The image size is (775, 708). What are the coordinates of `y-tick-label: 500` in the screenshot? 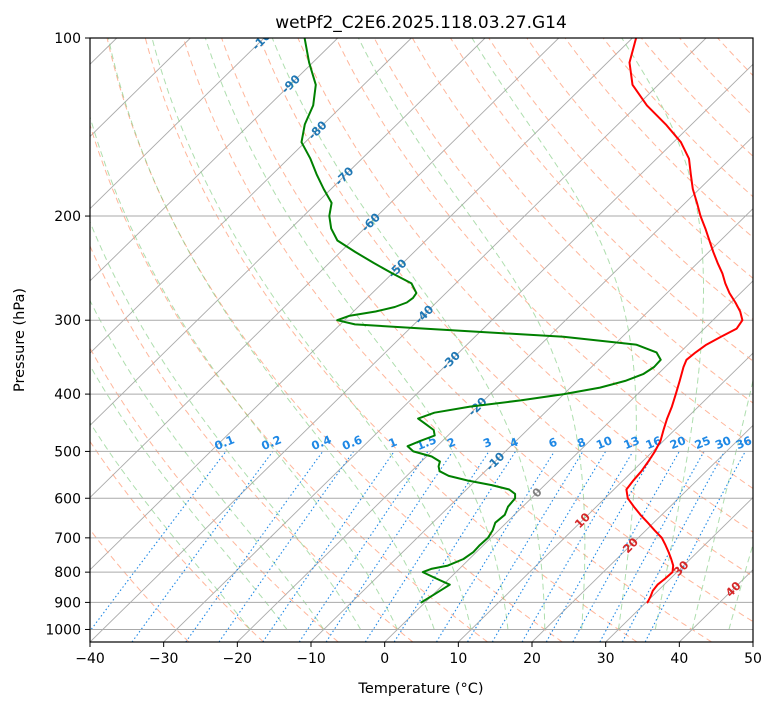 It's located at (67, 452).